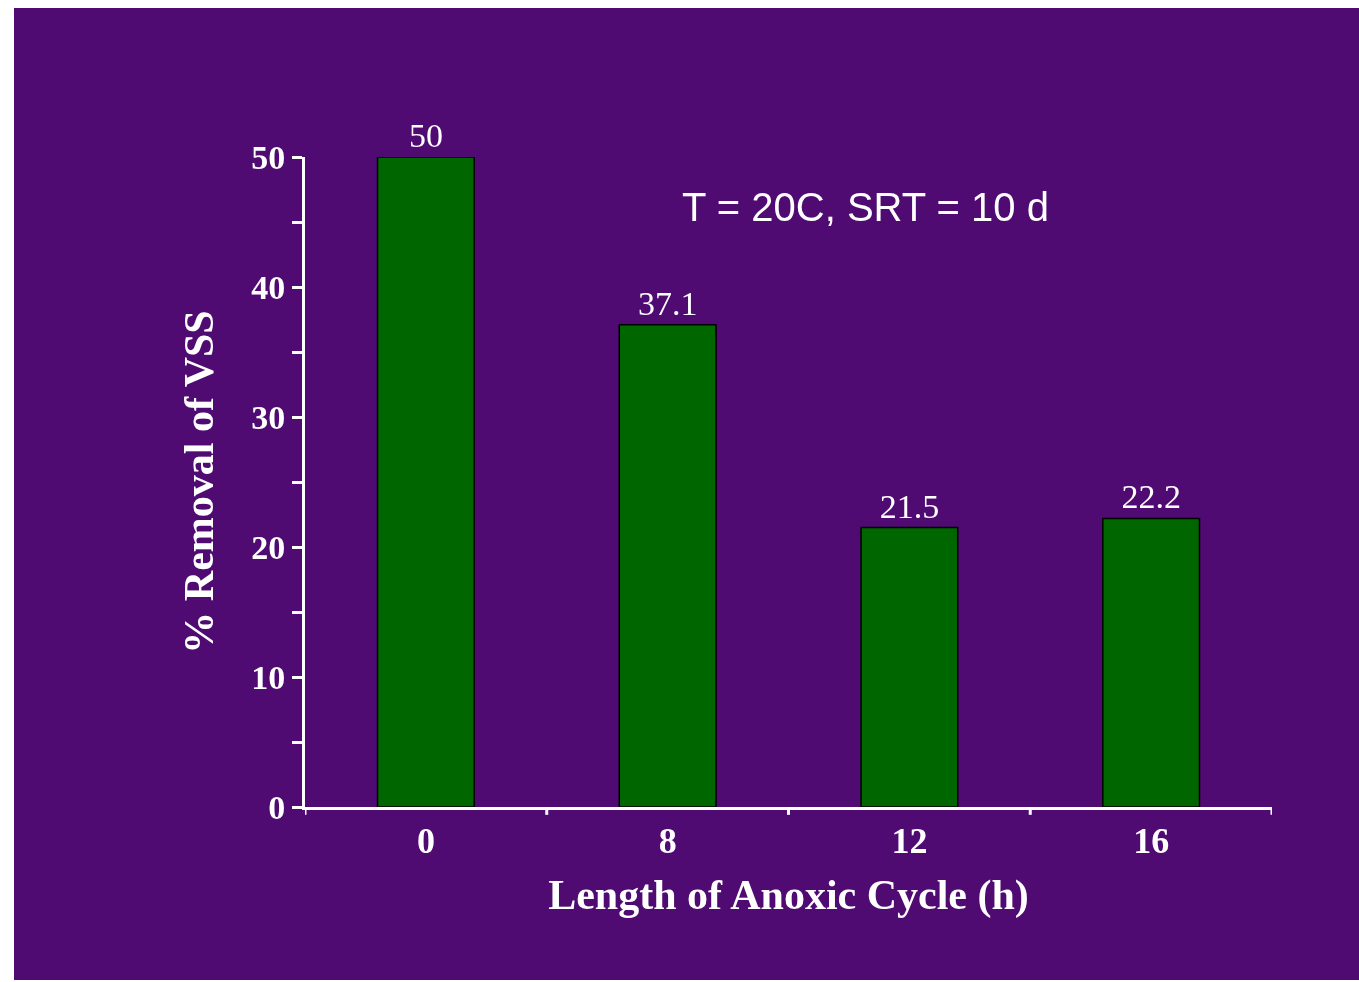  Describe the element at coordinates (1151, 497) in the screenshot. I see `data-label: 22.2` at that location.